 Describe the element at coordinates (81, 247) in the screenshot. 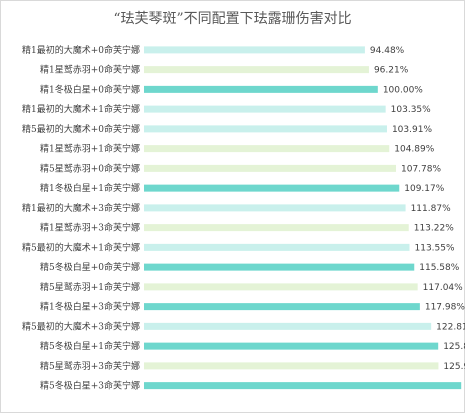

I see `category-label: 精5最初的大魔术+1命芙宁娜` at that location.